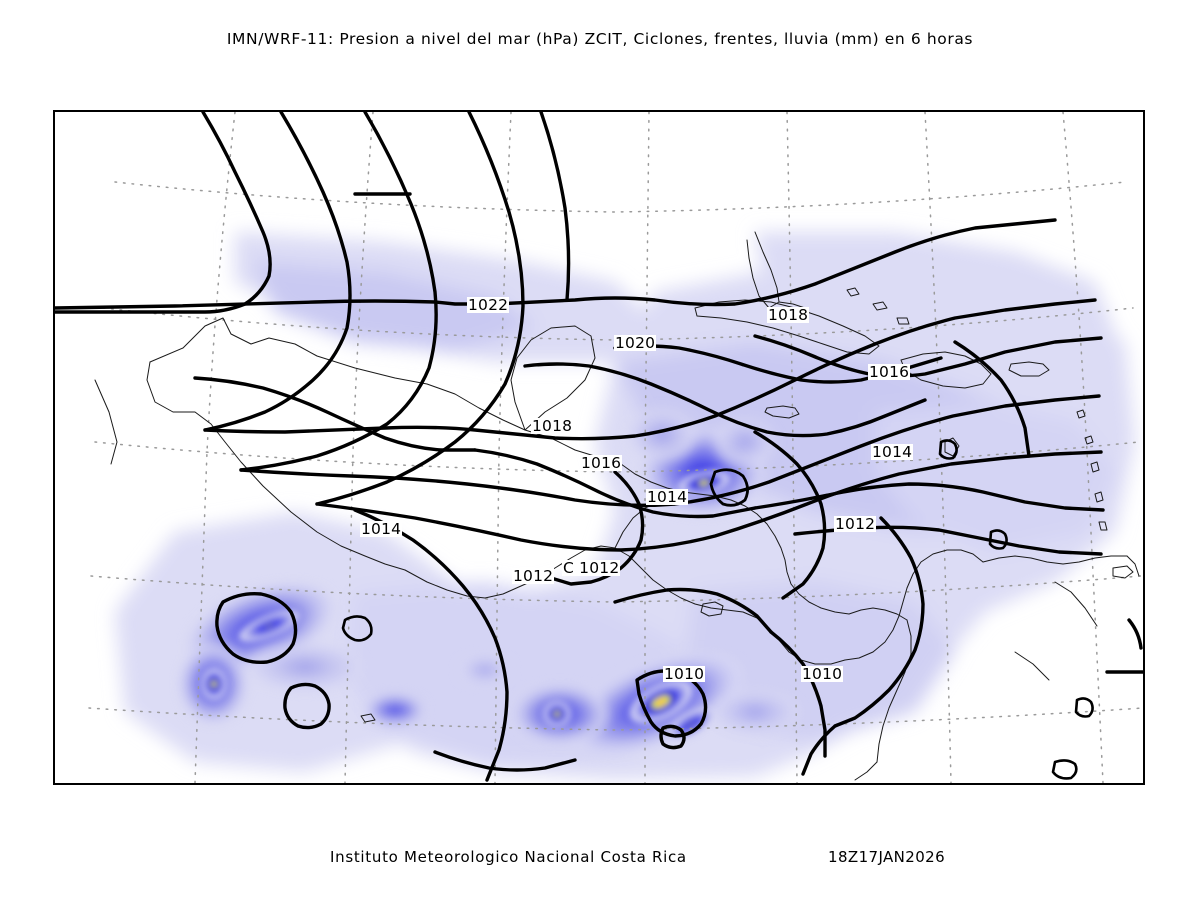 This screenshot has height=900, width=1200. What do you see at coordinates (591, 568) in the screenshot?
I see `low-center-label: C 1012` at bounding box center [591, 568].